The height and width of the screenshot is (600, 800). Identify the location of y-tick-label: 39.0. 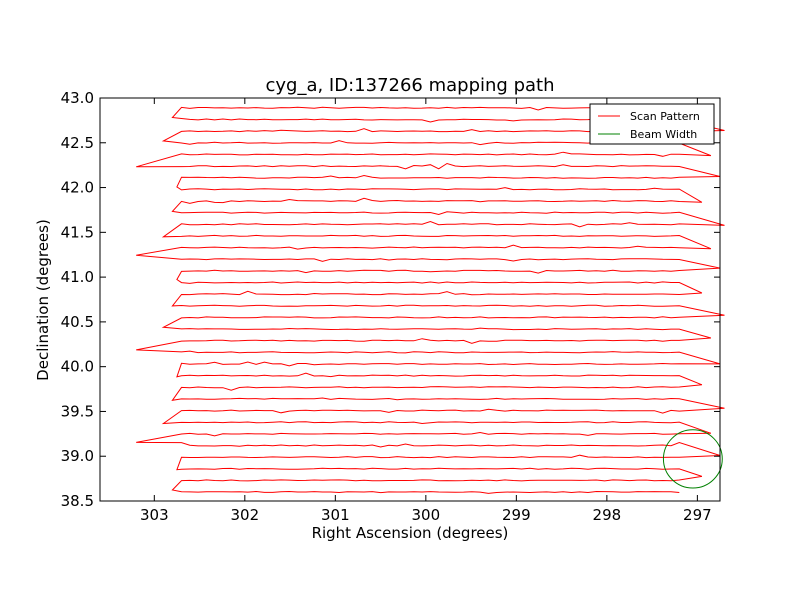
(77, 456).